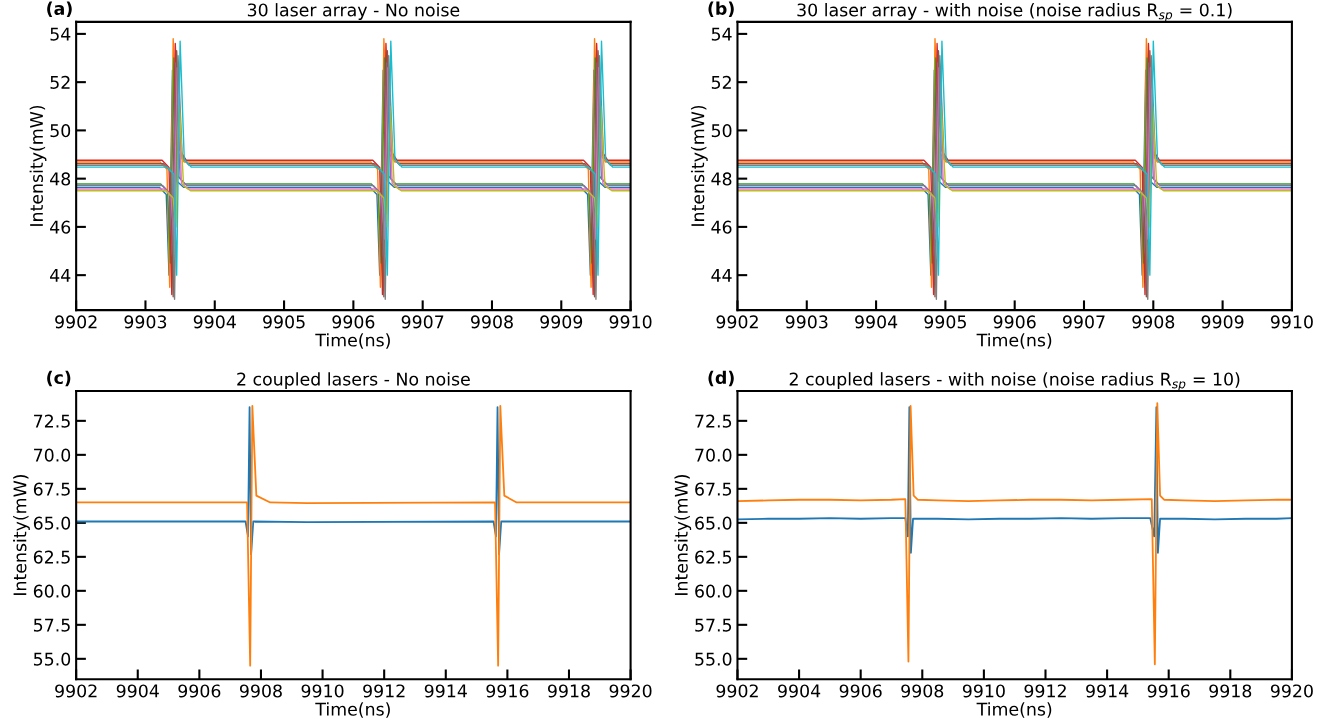 The image size is (1336, 728). I want to click on text: (c), so click(59, 378).